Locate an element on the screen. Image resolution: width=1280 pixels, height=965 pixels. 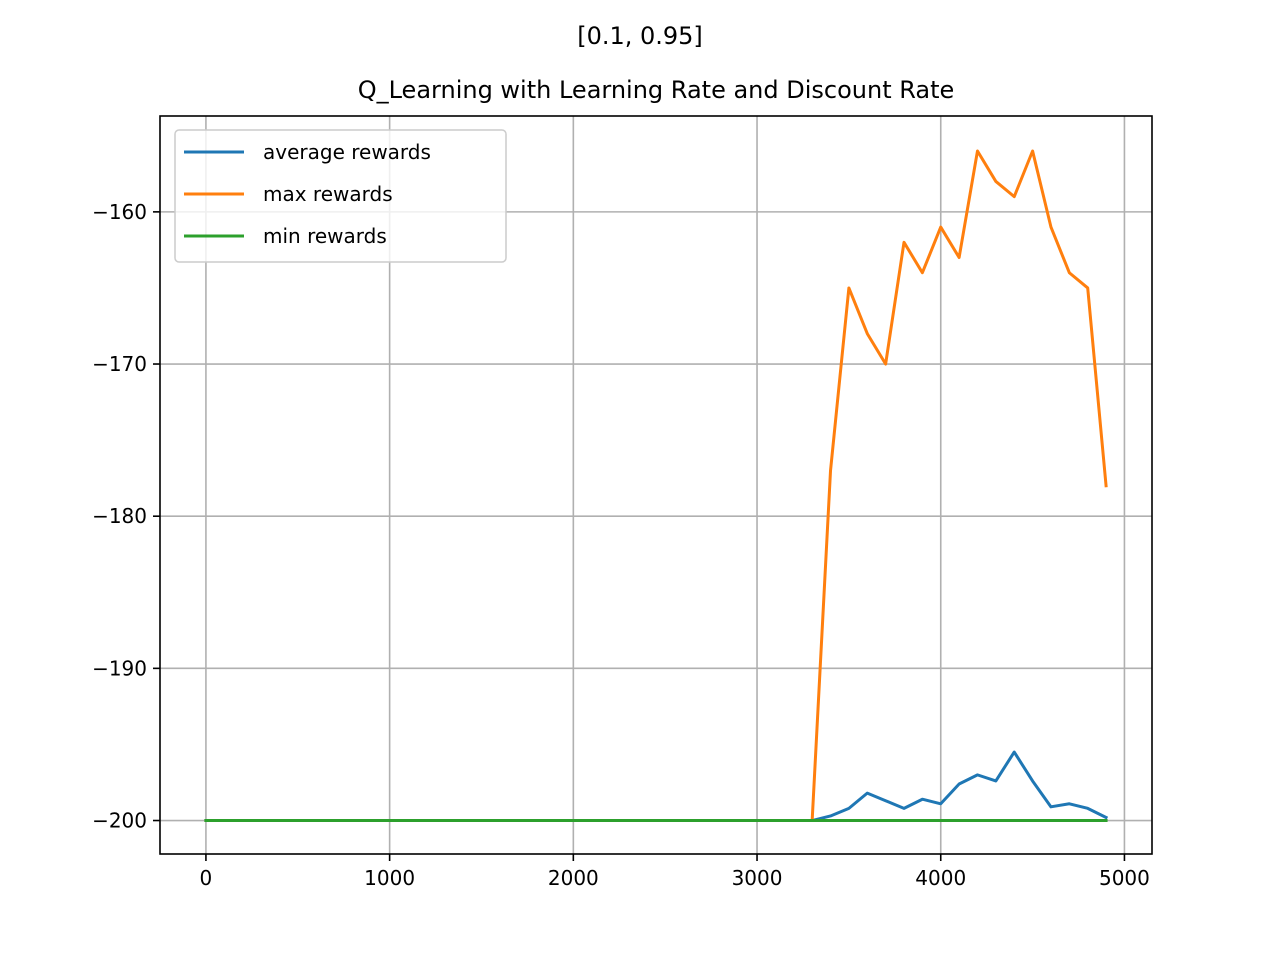
x-tick-label: 2000 is located at coordinates (573, 878).